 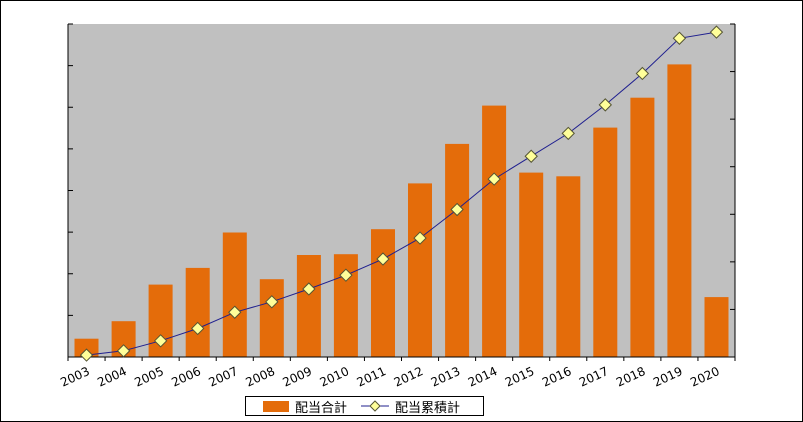 What do you see at coordinates (409, 377) in the screenshot?
I see `x-tick-label-2012: 2012` at bounding box center [409, 377].